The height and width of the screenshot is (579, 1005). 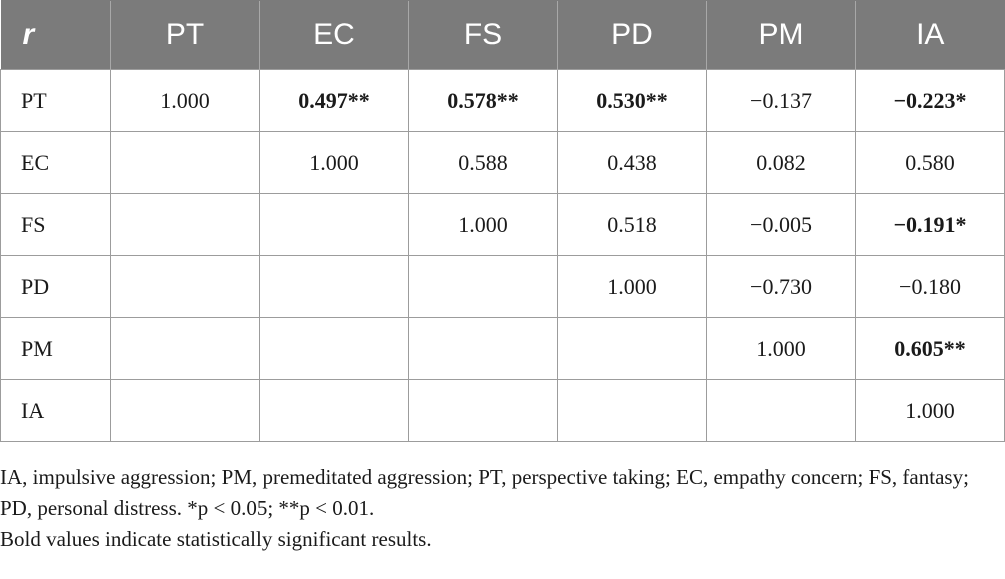 I want to click on table-cell: 0.580, so click(x=930, y=162).